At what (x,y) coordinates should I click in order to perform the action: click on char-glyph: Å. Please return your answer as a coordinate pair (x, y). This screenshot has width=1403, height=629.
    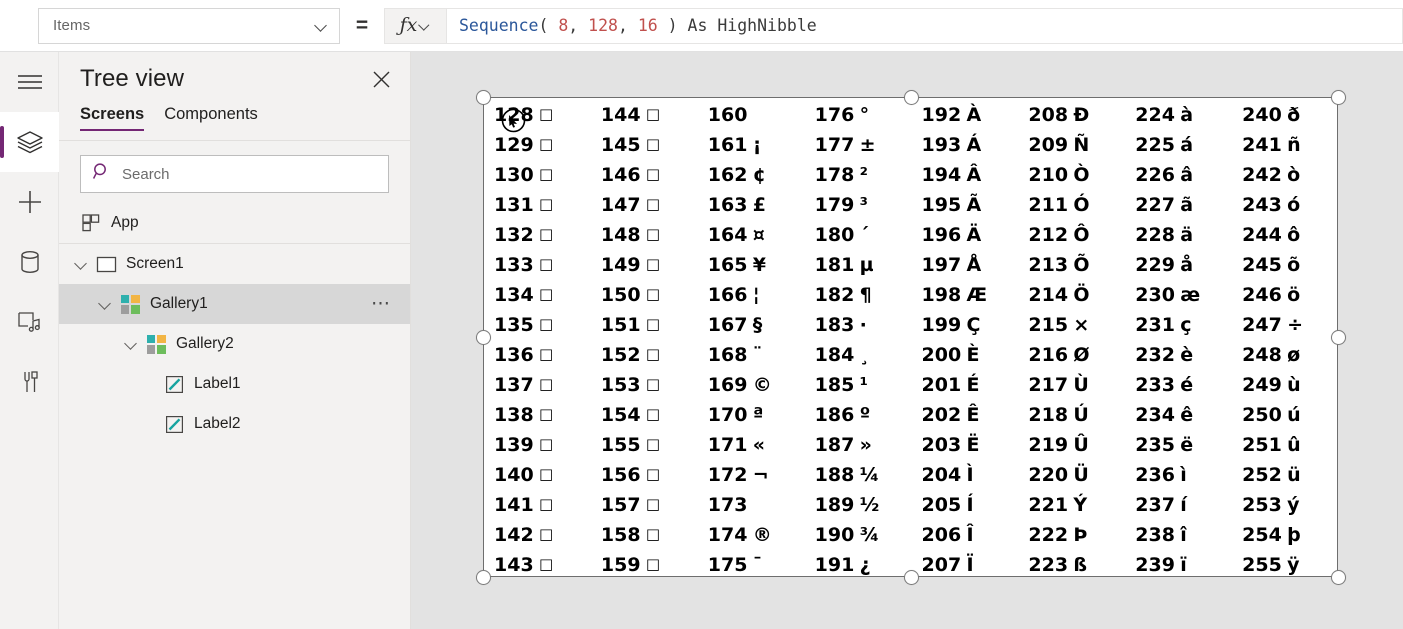
    Looking at the image, I should click on (974, 265).